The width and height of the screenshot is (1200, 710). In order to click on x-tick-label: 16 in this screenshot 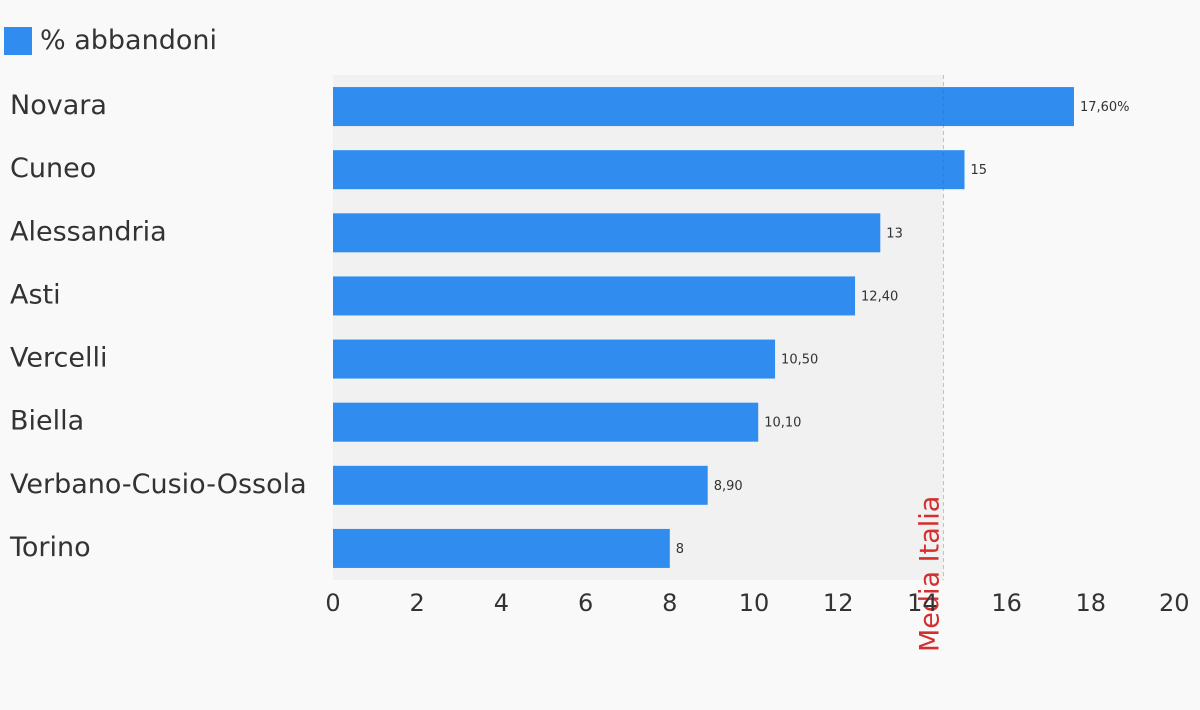, I will do `click(1006, 603)`.